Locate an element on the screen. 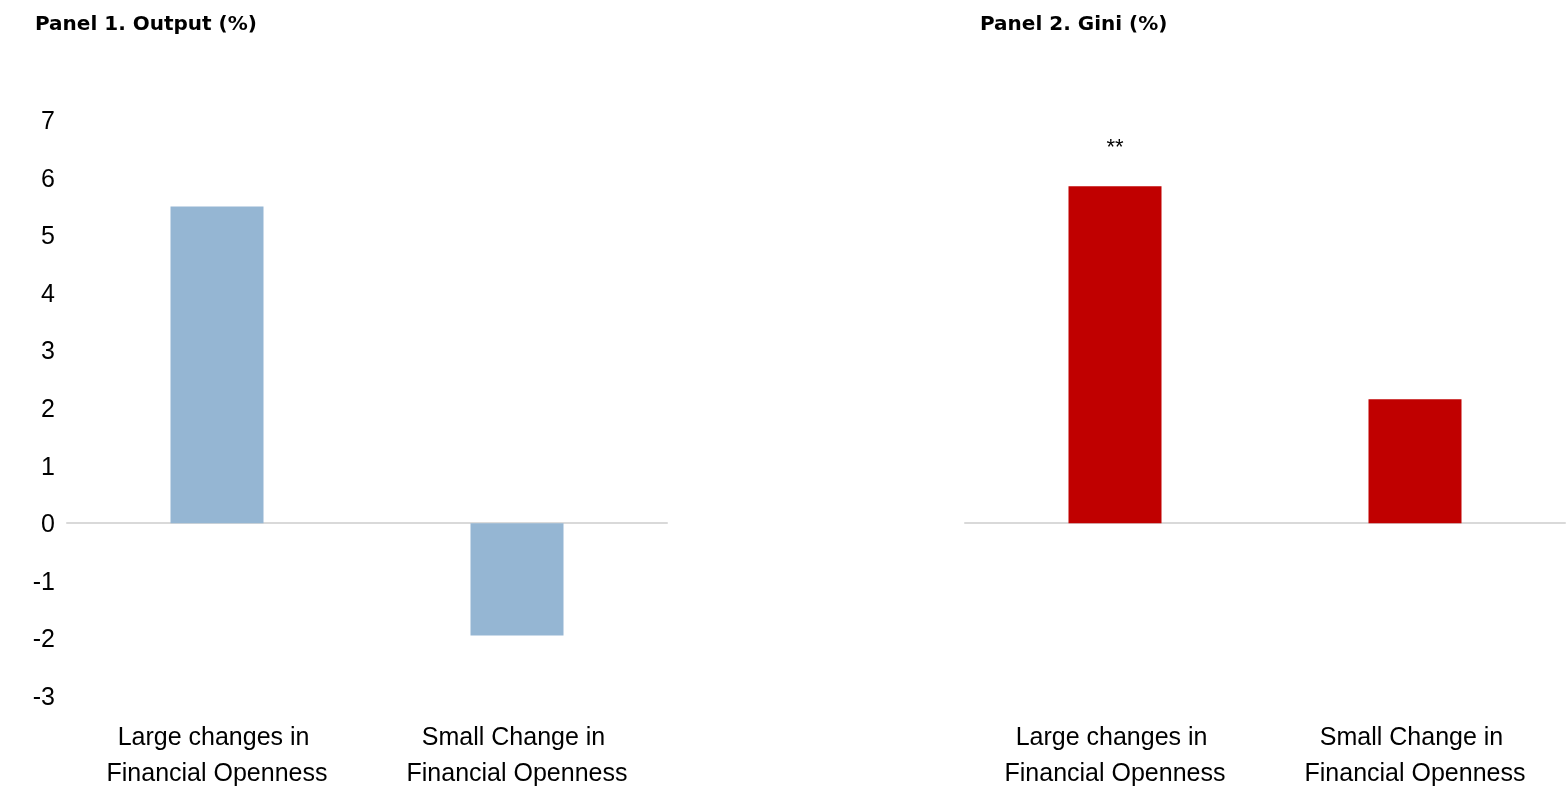 The image size is (1567, 790). y-tick-label: -2 is located at coordinates (43, 638).